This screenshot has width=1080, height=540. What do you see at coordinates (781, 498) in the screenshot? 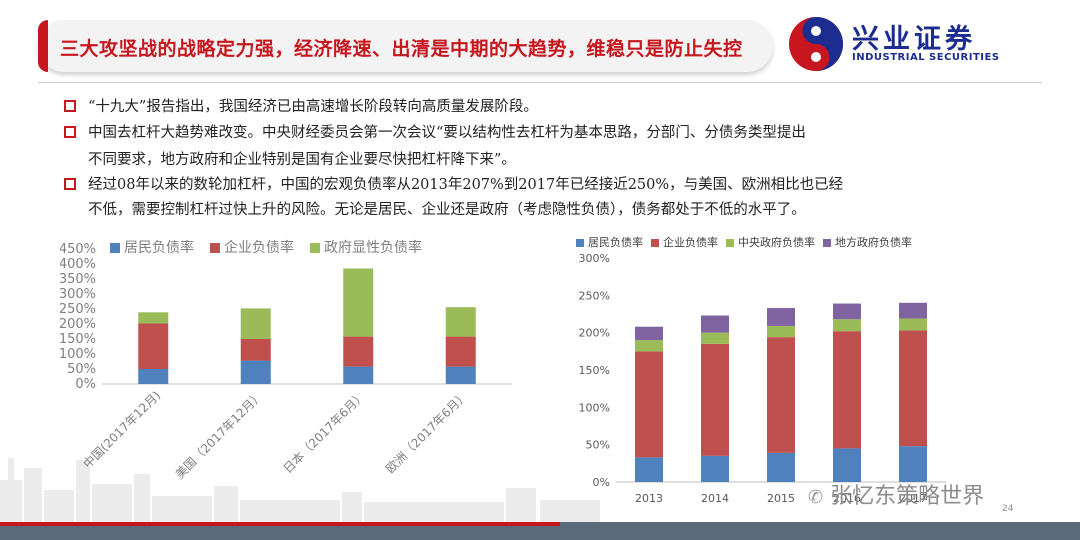
I see `x-tick-label: 2015` at bounding box center [781, 498].